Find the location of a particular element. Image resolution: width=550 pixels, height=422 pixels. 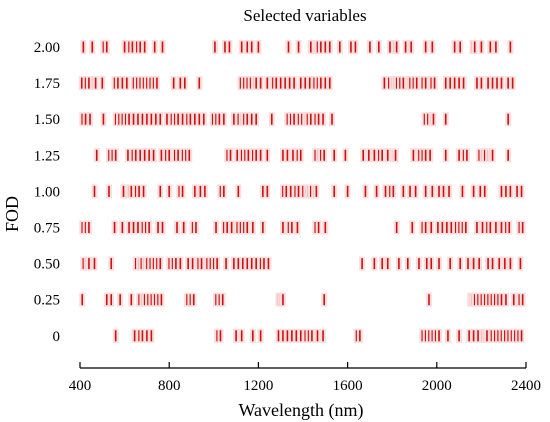

x-tick-label: 1600 is located at coordinates (348, 386).